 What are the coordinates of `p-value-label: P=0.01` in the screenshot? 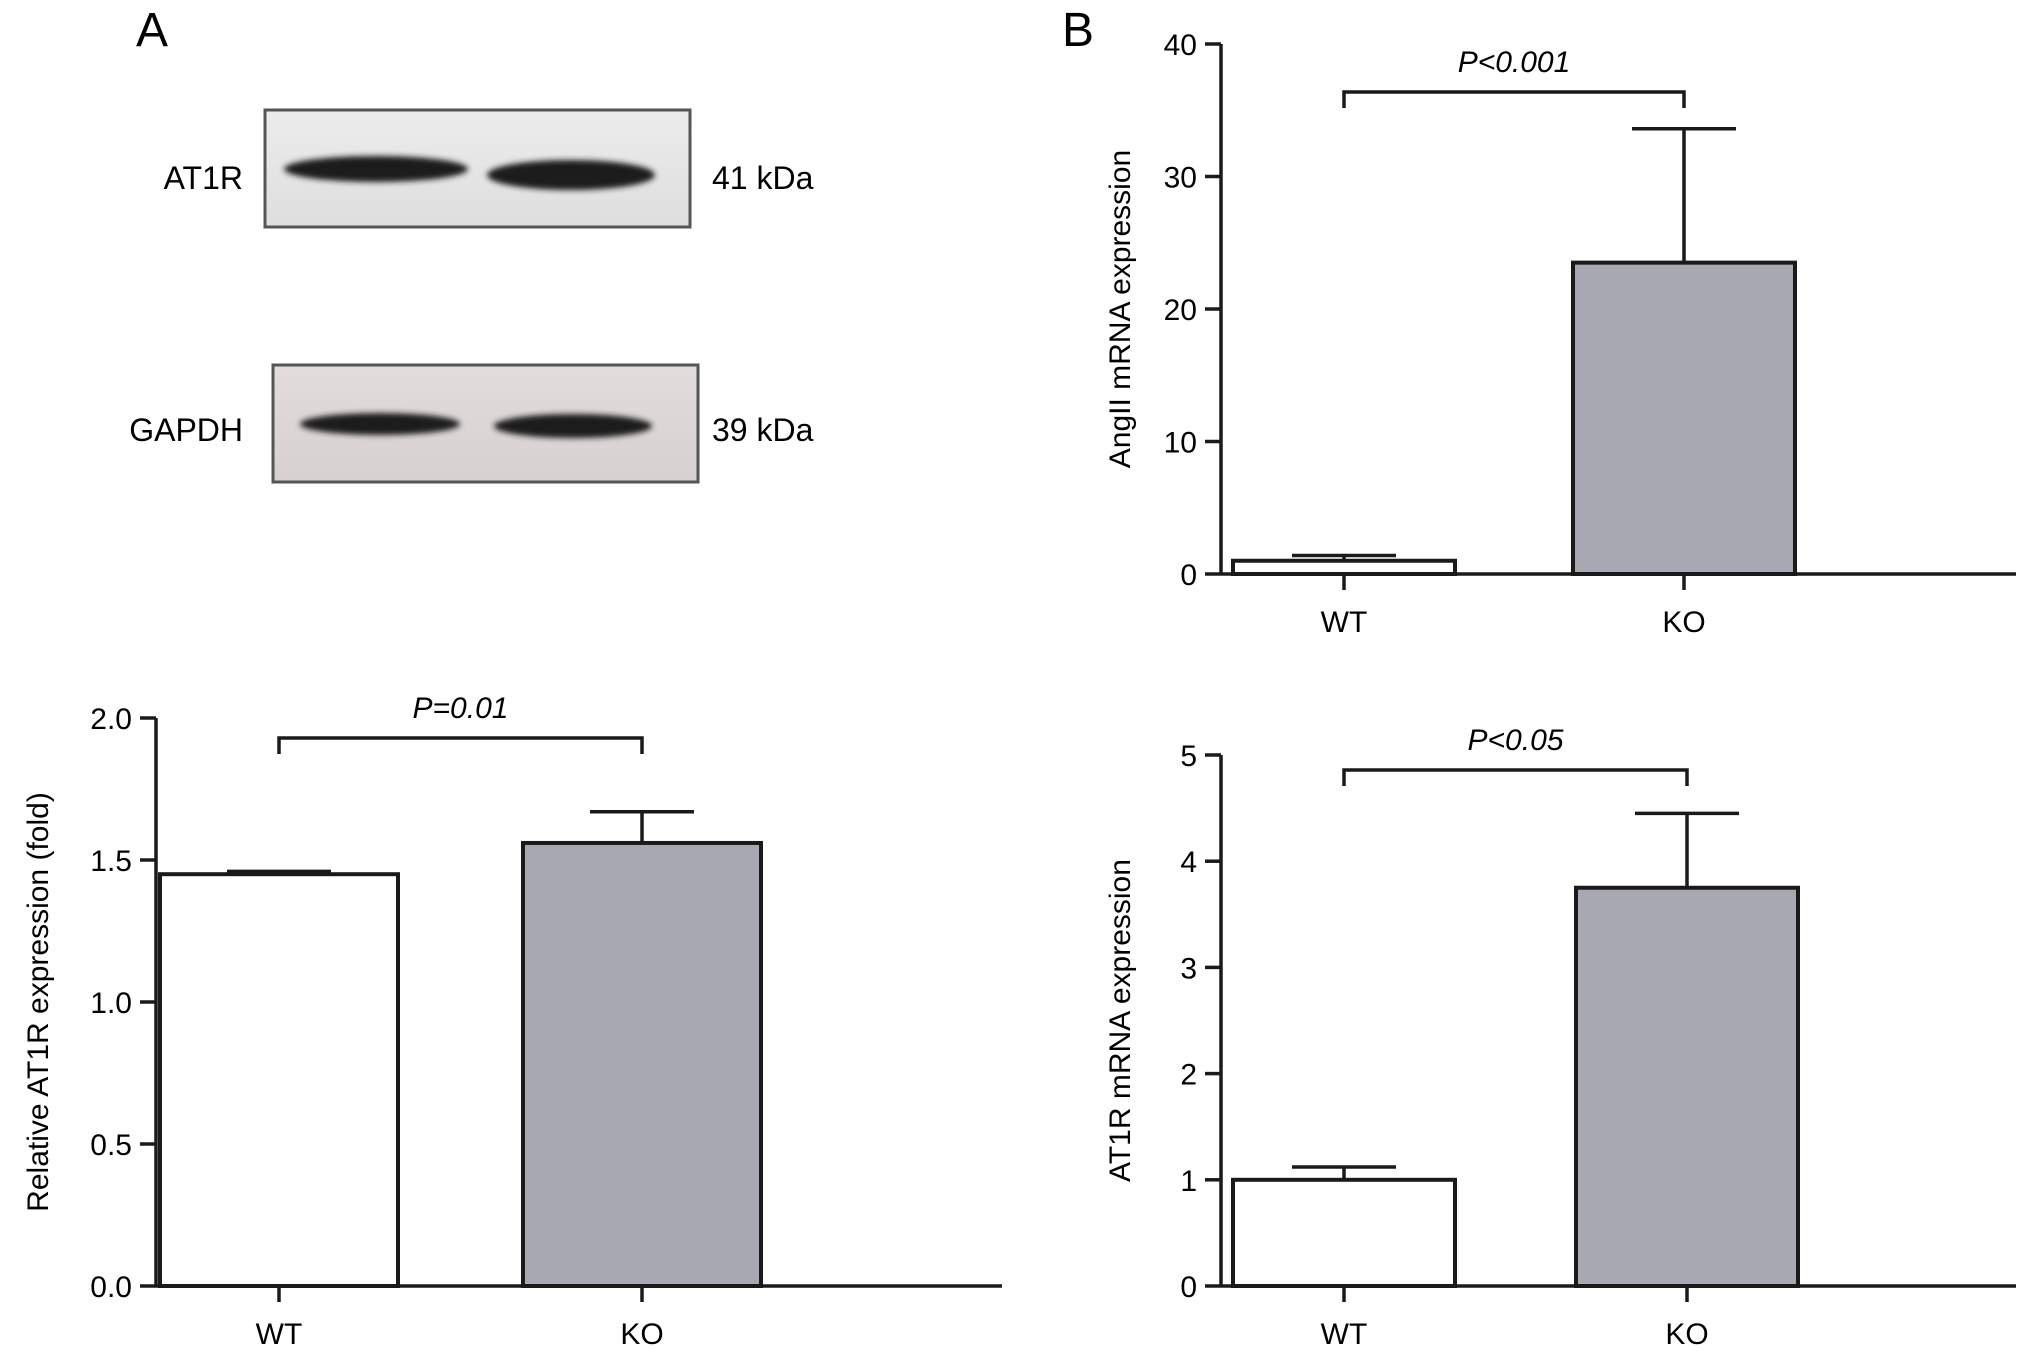 It's located at (461, 708).